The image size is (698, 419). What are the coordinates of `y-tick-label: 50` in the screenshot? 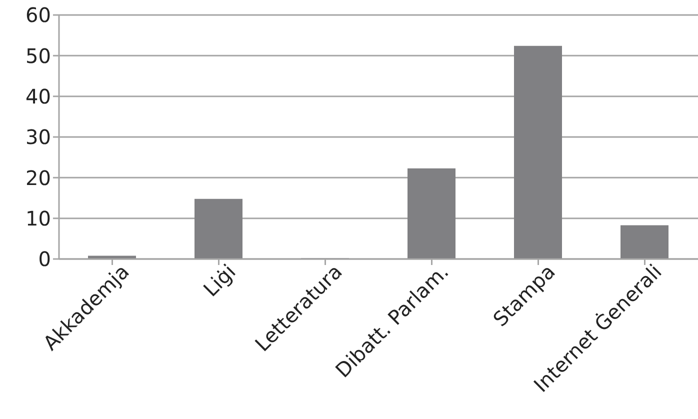 It's located at (38, 56).